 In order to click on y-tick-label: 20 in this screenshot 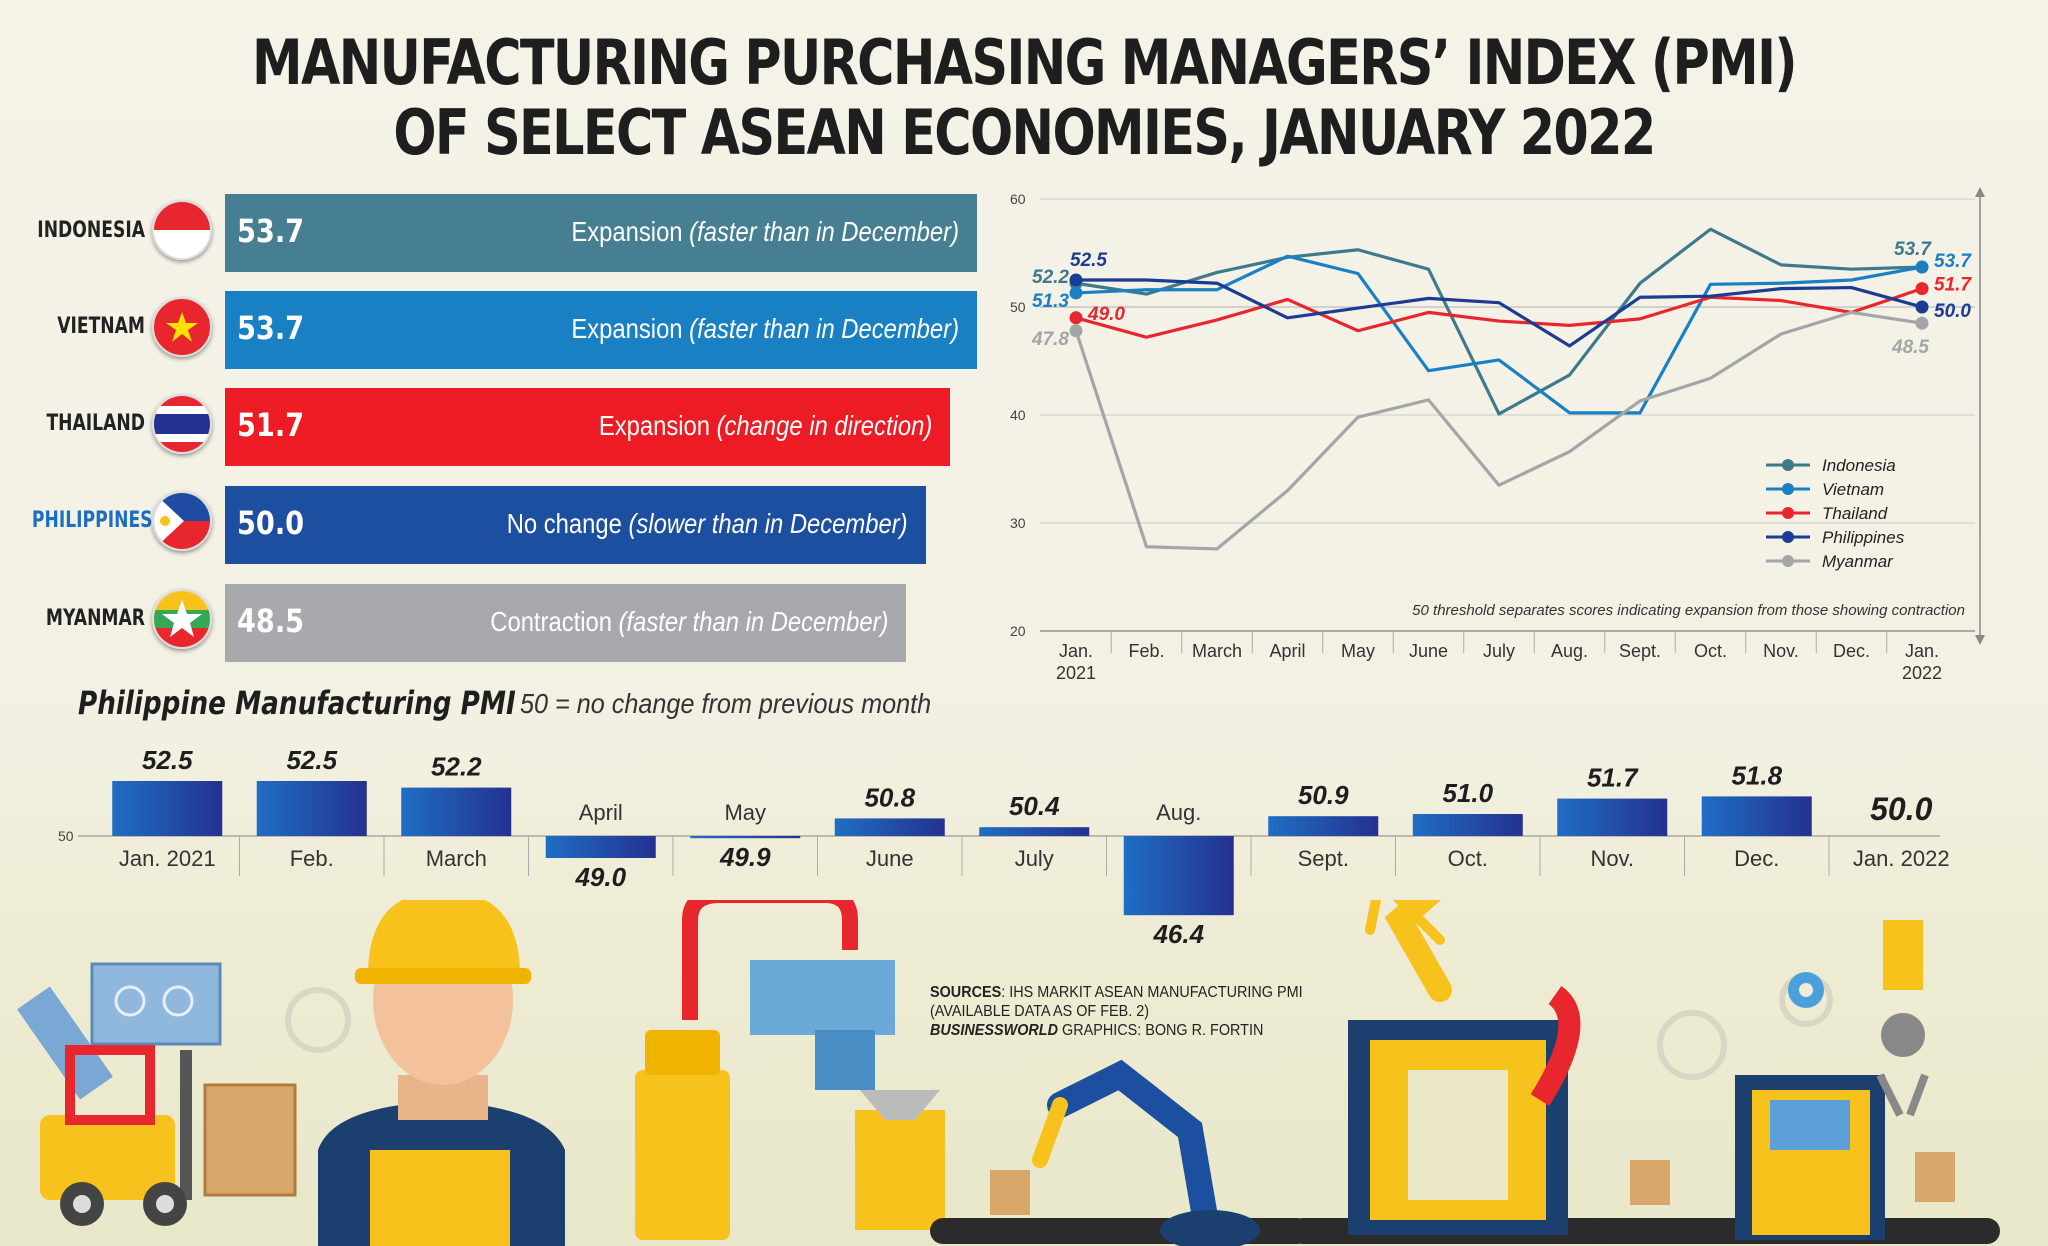, I will do `click(1018, 631)`.